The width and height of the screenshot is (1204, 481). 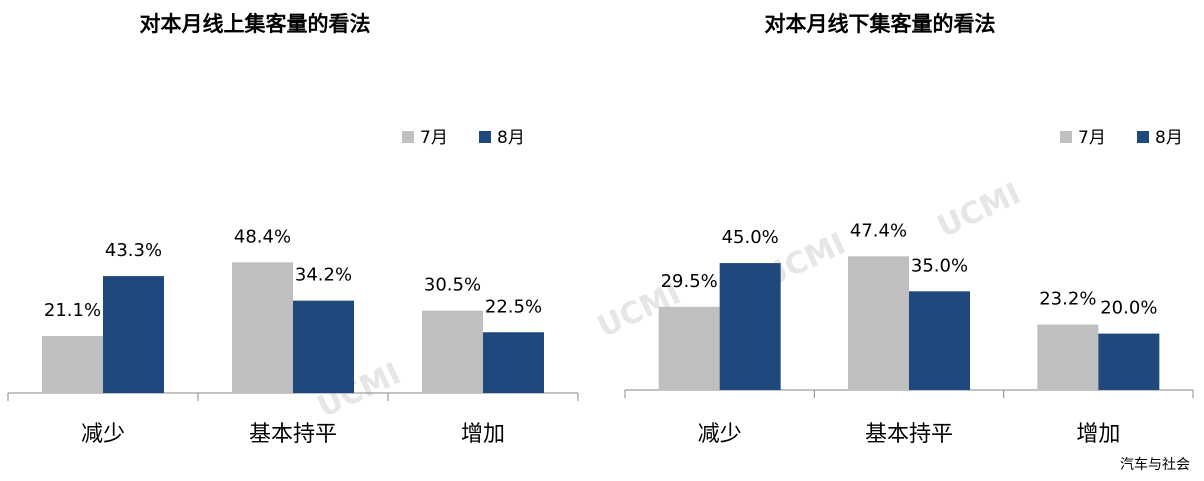 I want to click on value-label: 23.2%, so click(x=1067, y=299).